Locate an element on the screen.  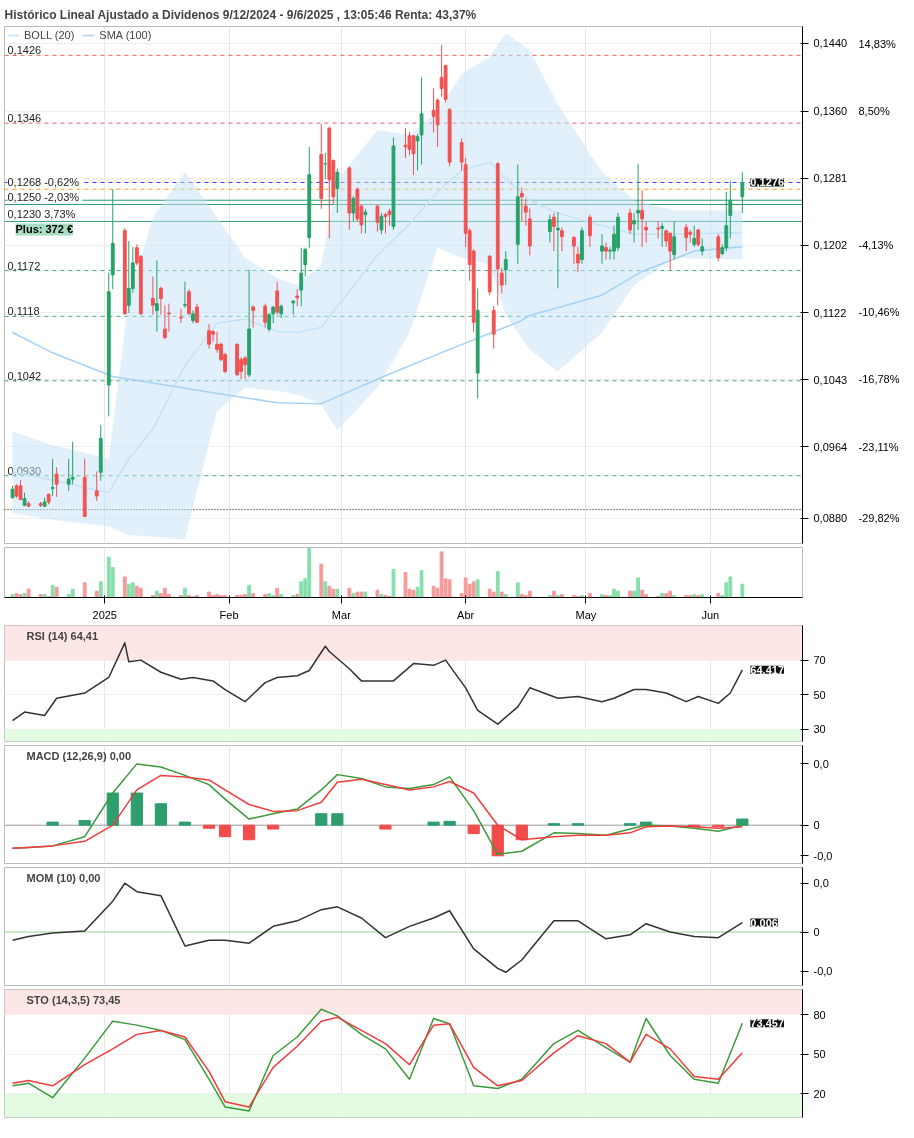
ref-line-label: 0,1230 3,73% is located at coordinates (41, 214).